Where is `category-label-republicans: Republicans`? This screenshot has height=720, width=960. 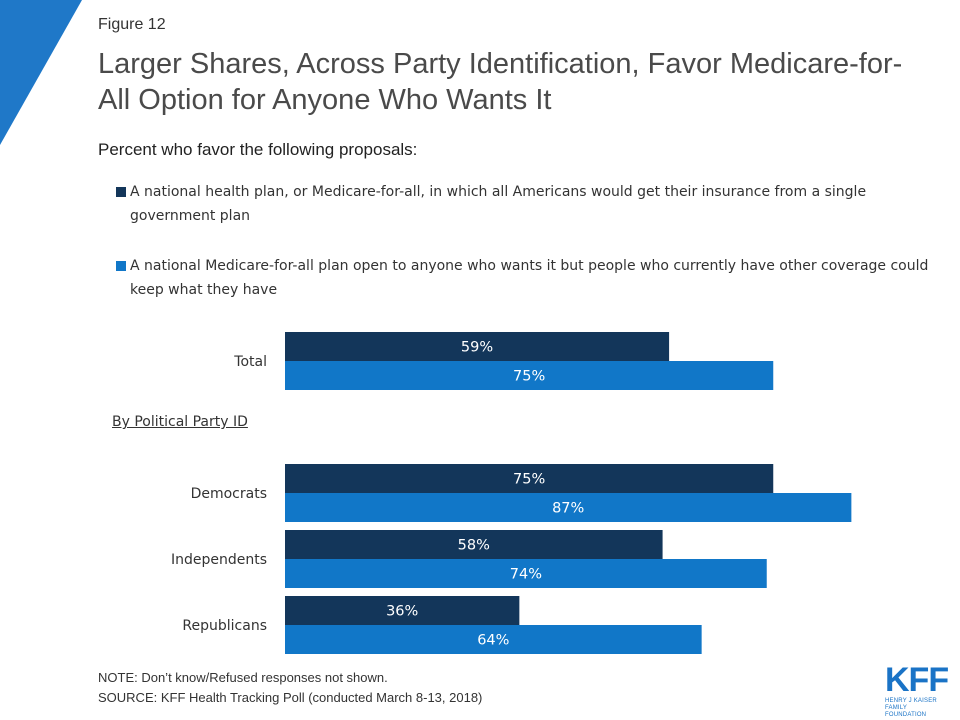 category-label-republicans: Republicans is located at coordinates (224, 626).